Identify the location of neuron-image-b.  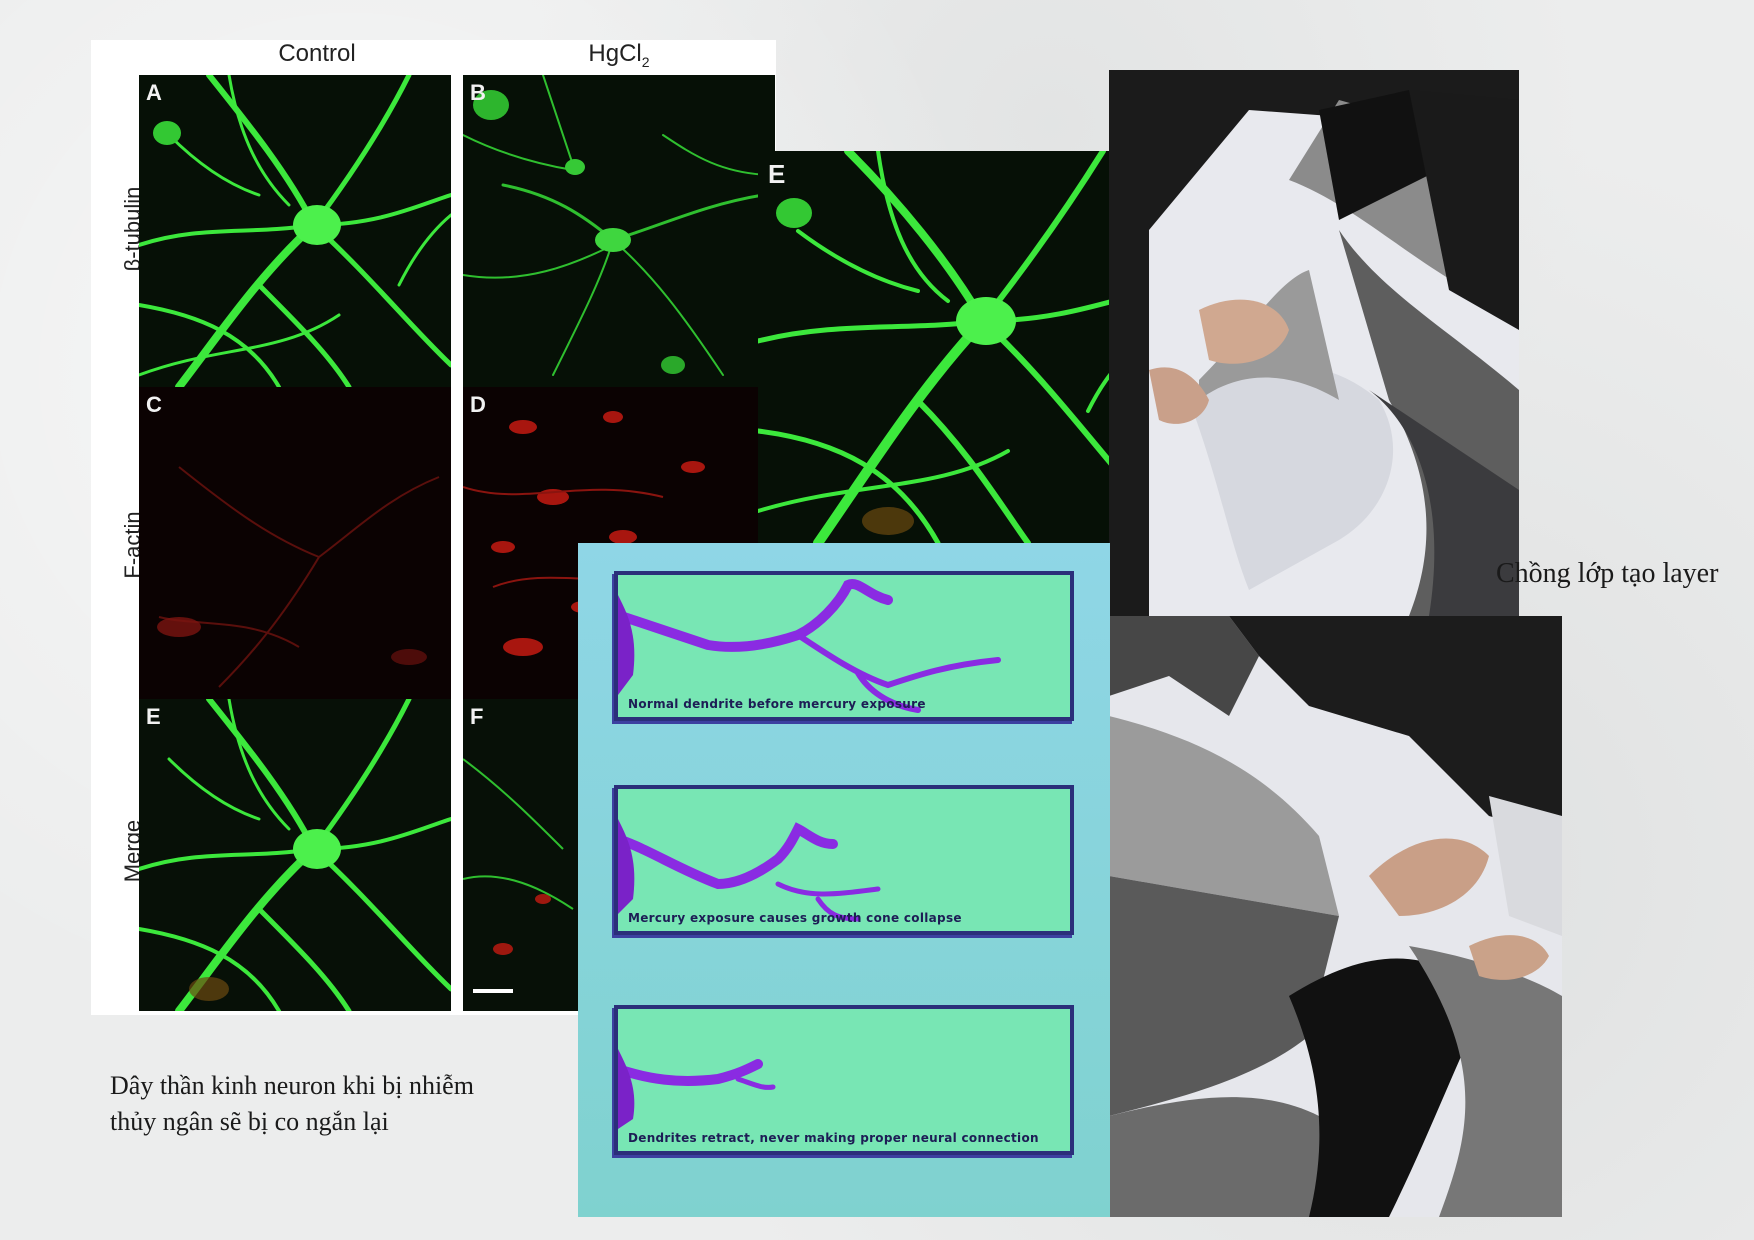
(619, 225).